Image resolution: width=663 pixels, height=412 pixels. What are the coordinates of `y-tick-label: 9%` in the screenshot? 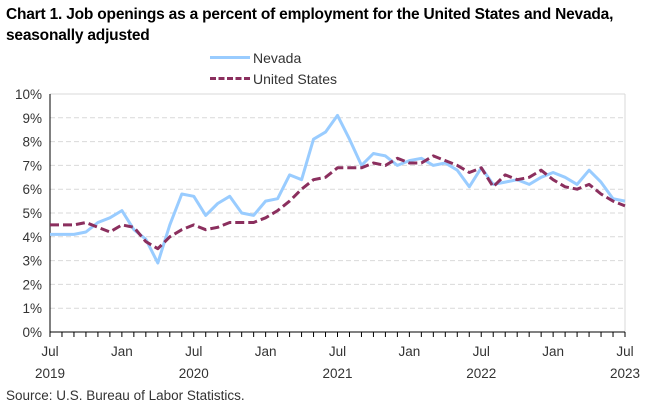 It's located at (32, 118).